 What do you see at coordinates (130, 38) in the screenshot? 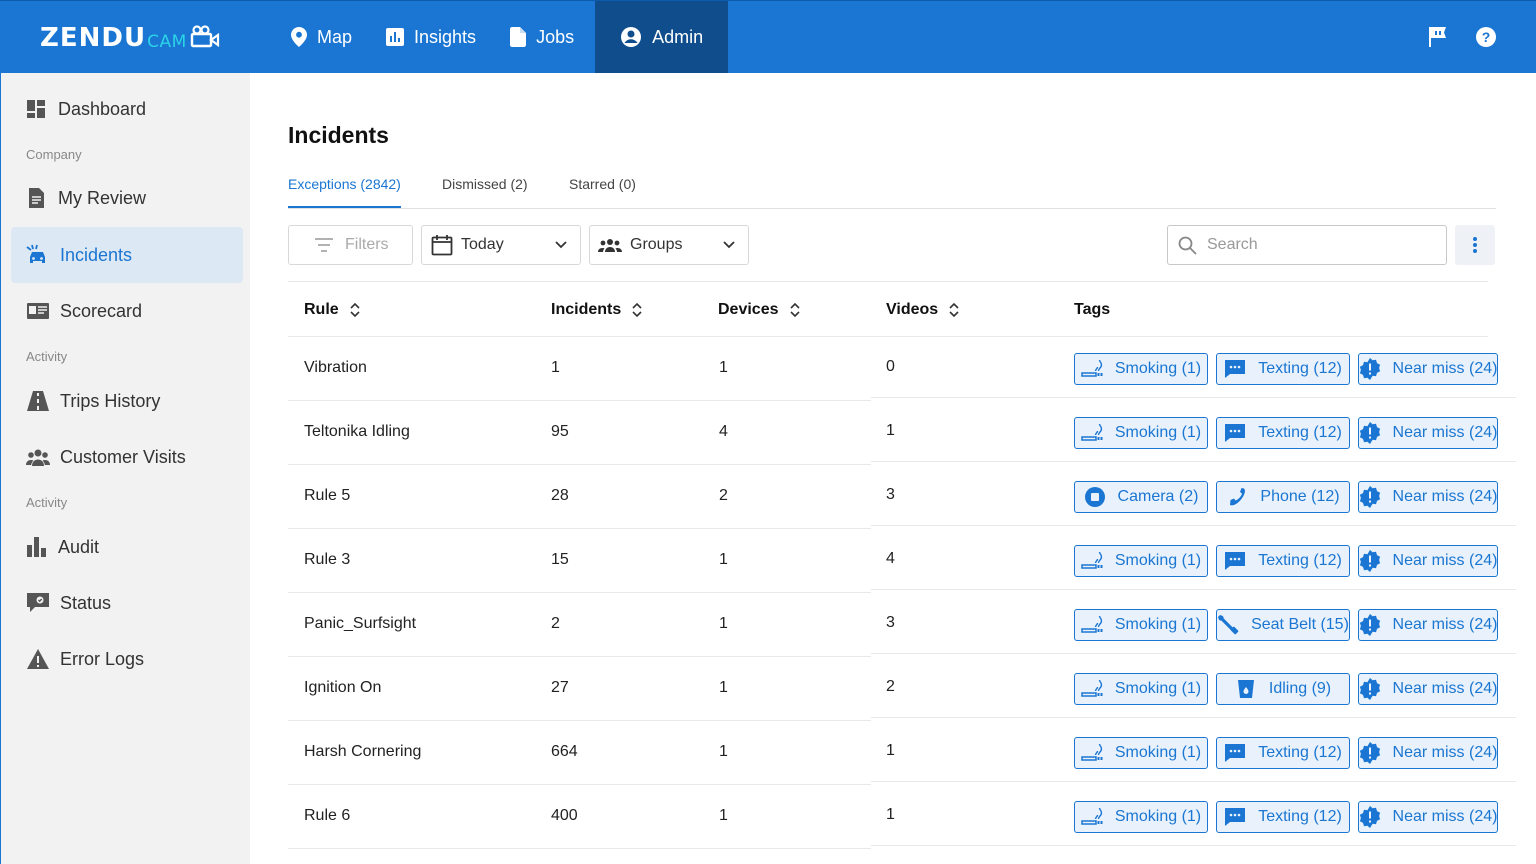
I see `zenducam-logo: ZENDU CAM` at bounding box center [130, 38].